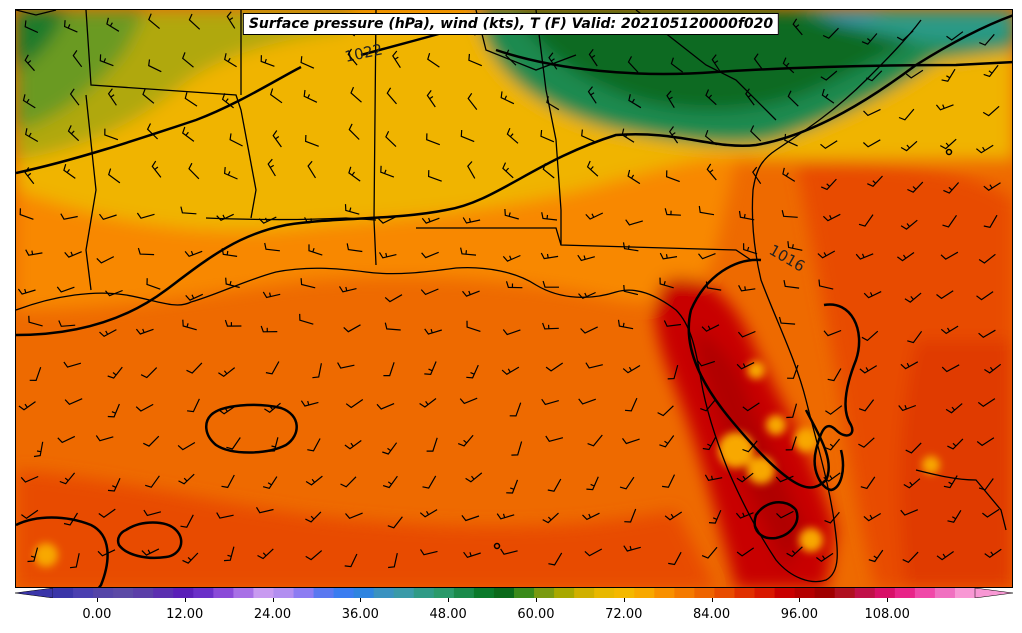 The width and height of the screenshot is (1022, 633). What do you see at coordinates (272, 614) in the screenshot?
I see `colorbar-tick-label: 24.00` at bounding box center [272, 614].